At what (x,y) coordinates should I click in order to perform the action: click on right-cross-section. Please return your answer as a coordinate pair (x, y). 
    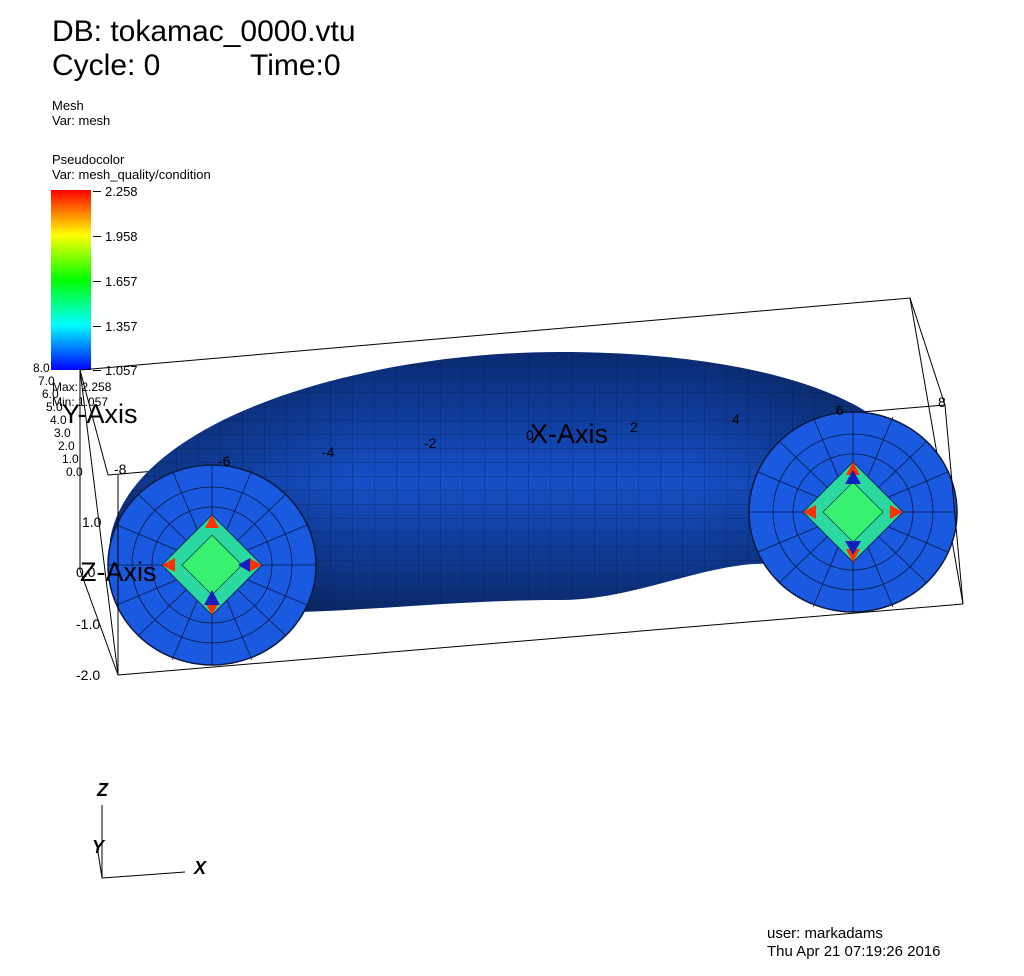
    Looking at the image, I should click on (853, 512).